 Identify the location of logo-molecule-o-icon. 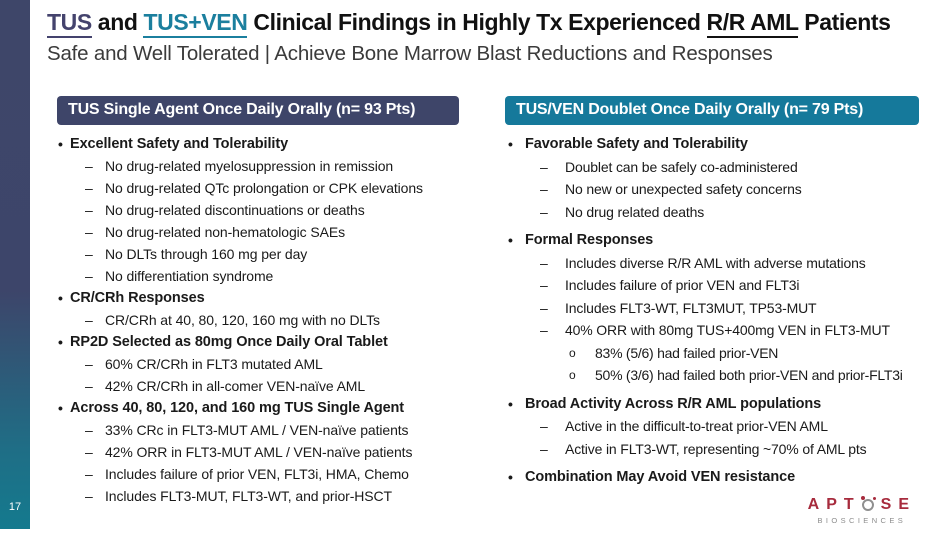
(868, 503).